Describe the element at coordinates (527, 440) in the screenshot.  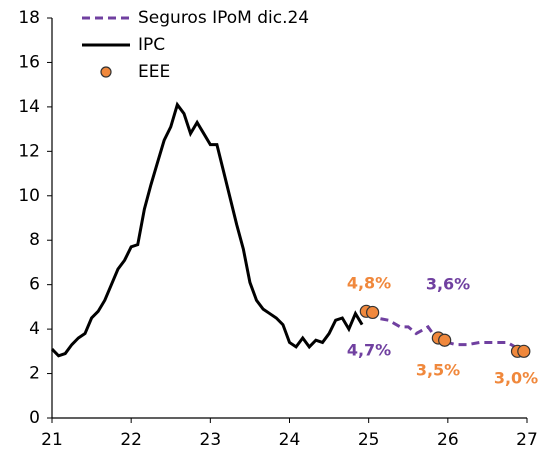
I see `x-tick-label: 27` at that location.